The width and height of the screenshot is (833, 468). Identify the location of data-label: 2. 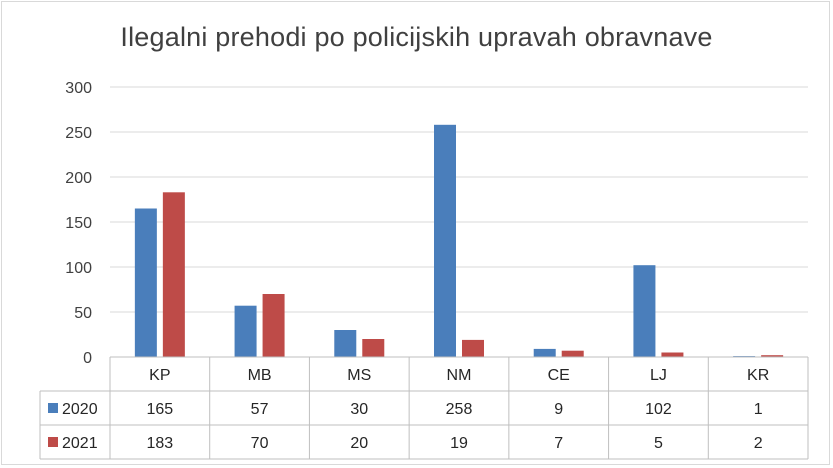
(758, 443).